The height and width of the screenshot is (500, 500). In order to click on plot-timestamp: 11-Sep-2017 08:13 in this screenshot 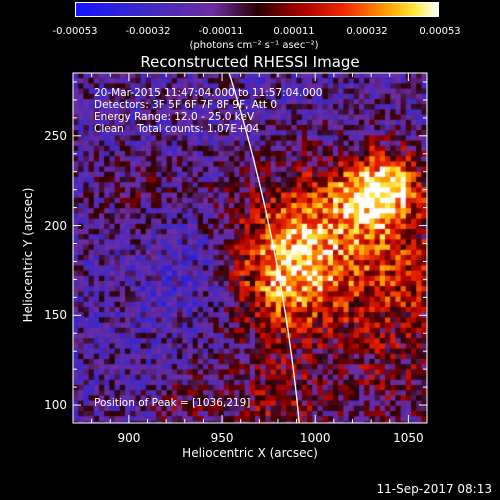, I will do `click(434, 489)`.